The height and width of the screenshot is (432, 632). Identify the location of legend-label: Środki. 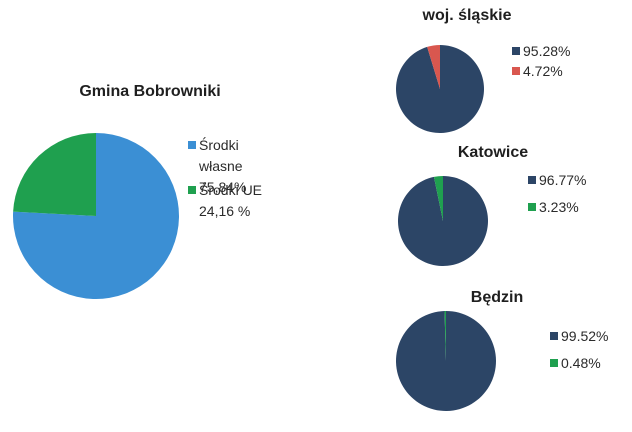
(219, 144).